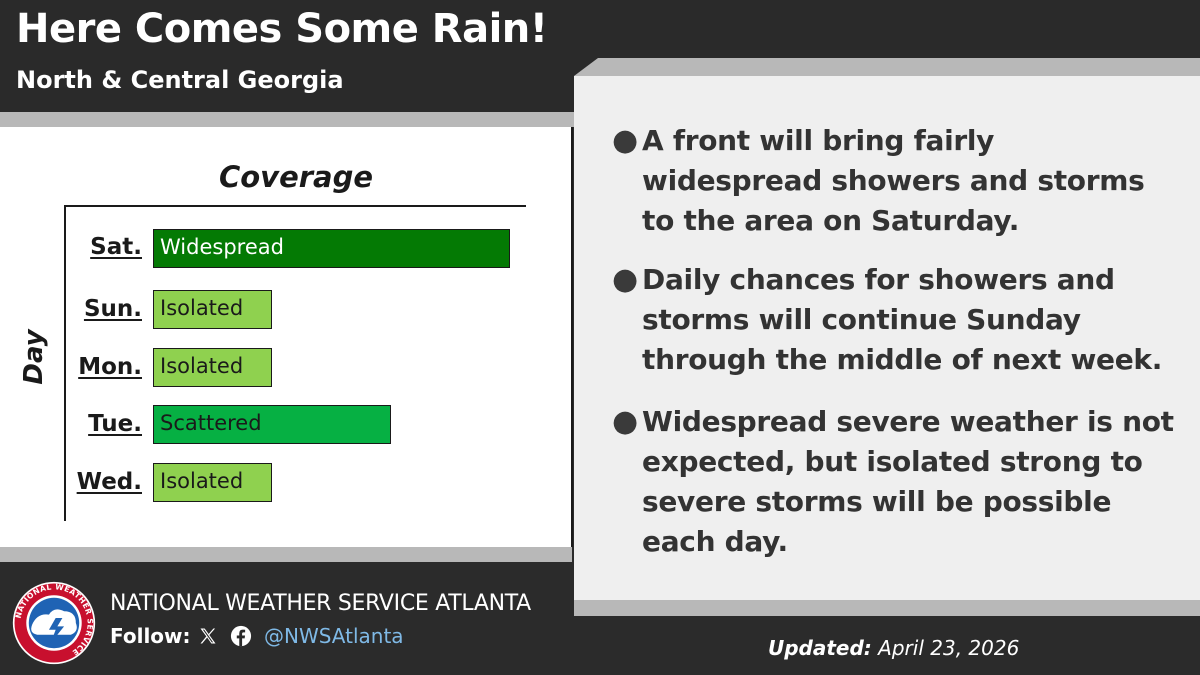 The width and height of the screenshot is (1200, 675). Describe the element at coordinates (116, 247) in the screenshot. I see `day-label: Sat.` at that location.